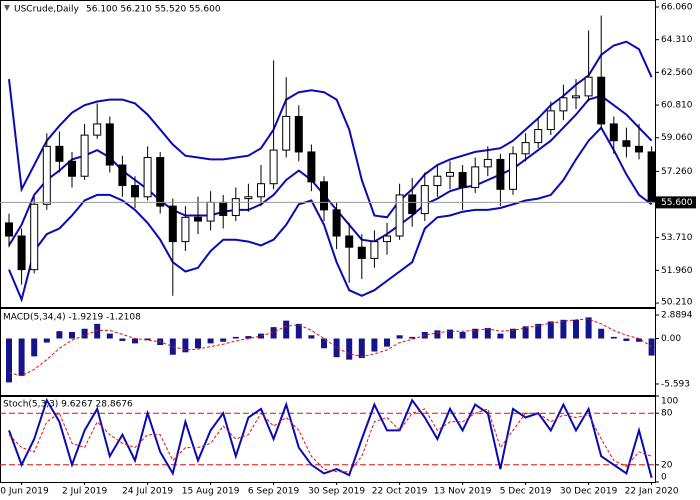 This screenshot has height=500, width=700. Describe the element at coordinates (652, 492) in the screenshot. I see `x-tick-label: 22 Jan 2020` at that location.